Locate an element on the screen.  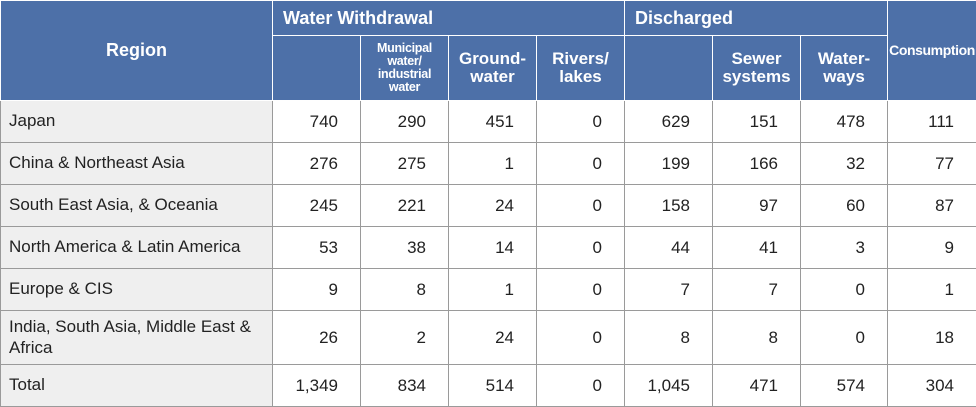
region-cell: China & Northeast Asia is located at coordinates (137, 164).